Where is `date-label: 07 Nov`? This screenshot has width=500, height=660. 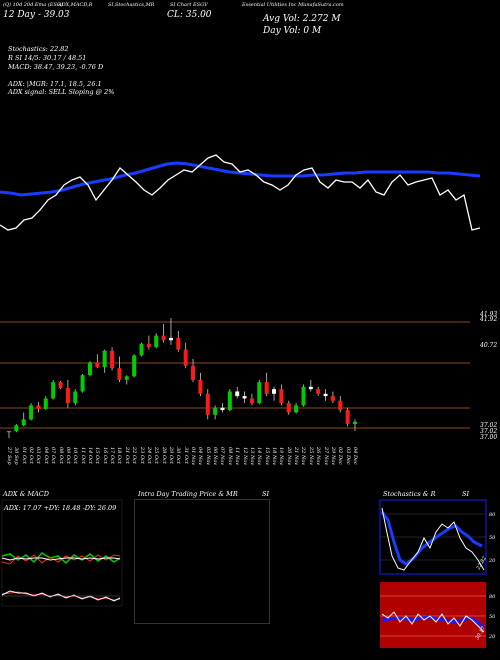 date-label: 07 Nov is located at coordinates (222, 456).